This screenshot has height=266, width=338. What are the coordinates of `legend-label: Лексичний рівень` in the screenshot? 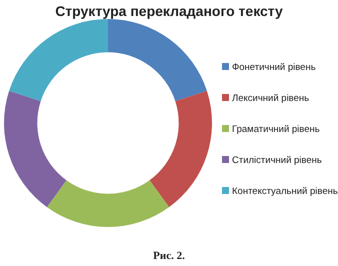 It's located at (271, 98).